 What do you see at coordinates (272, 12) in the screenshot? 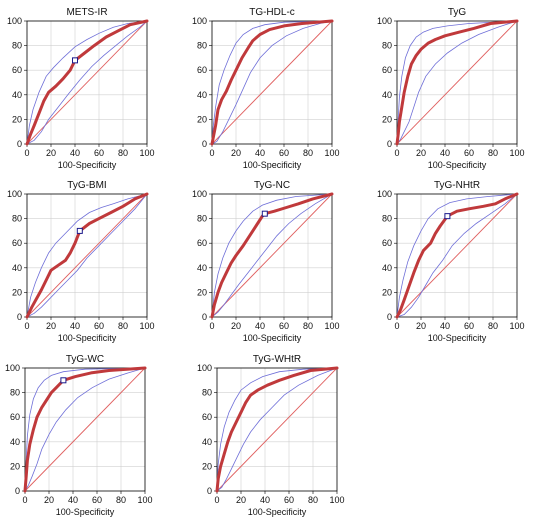
I see `chart-title: TG-HDL-c` at bounding box center [272, 12].